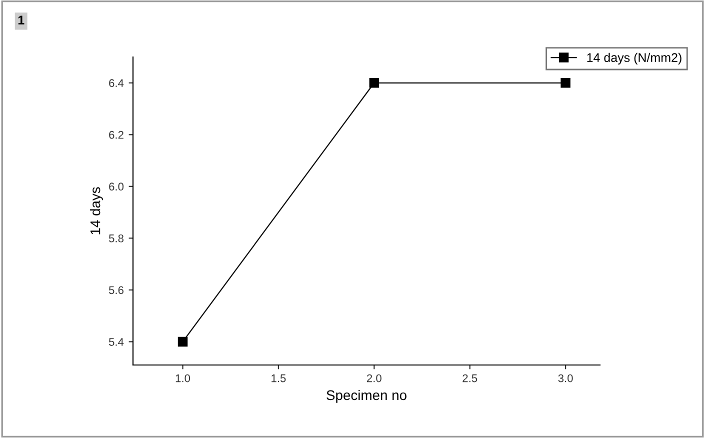 Image resolution: width=705 pixels, height=438 pixels. I want to click on x-tick-label: 2.5, so click(470, 378).